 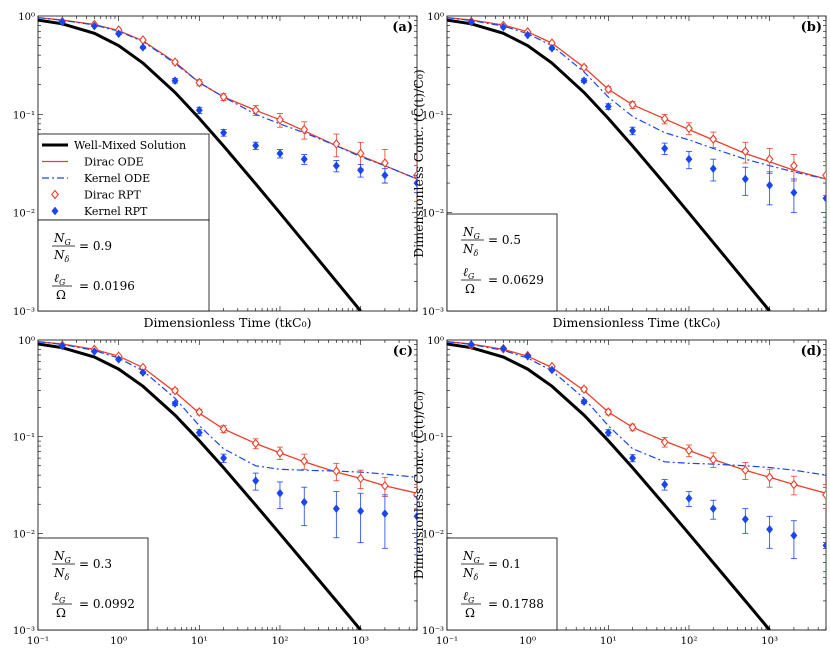 What do you see at coordinates (26, 341) in the screenshot?
I see `y-tick-label: 10⁰` at bounding box center [26, 341].